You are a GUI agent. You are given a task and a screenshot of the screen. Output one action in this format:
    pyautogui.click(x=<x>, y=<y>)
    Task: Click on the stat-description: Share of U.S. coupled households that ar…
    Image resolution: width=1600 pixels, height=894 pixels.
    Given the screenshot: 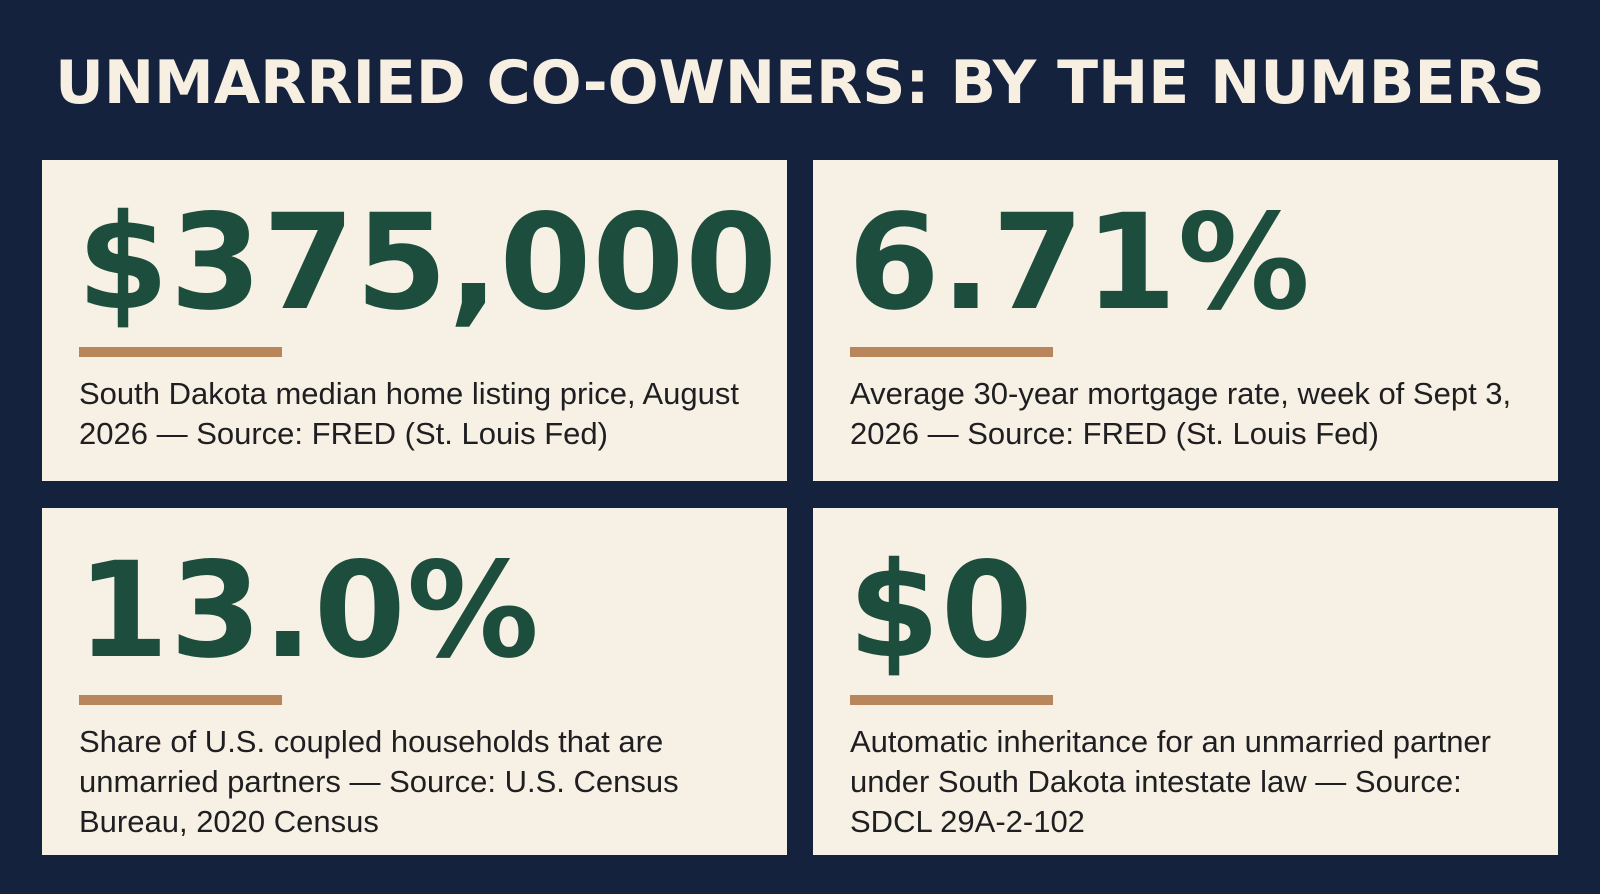 What is the action you would take?
    pyautogui.click(x=379, y=781)
    